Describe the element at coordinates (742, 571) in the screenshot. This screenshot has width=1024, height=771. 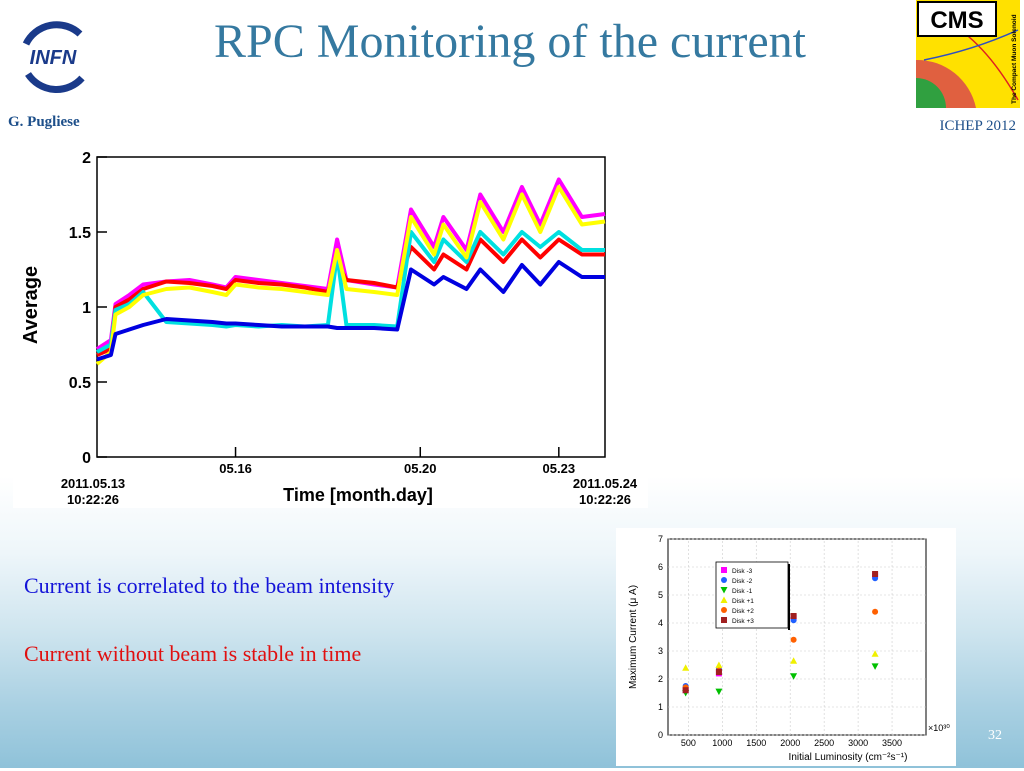
I see `chart2-legend-label: Disk -3` at that location.